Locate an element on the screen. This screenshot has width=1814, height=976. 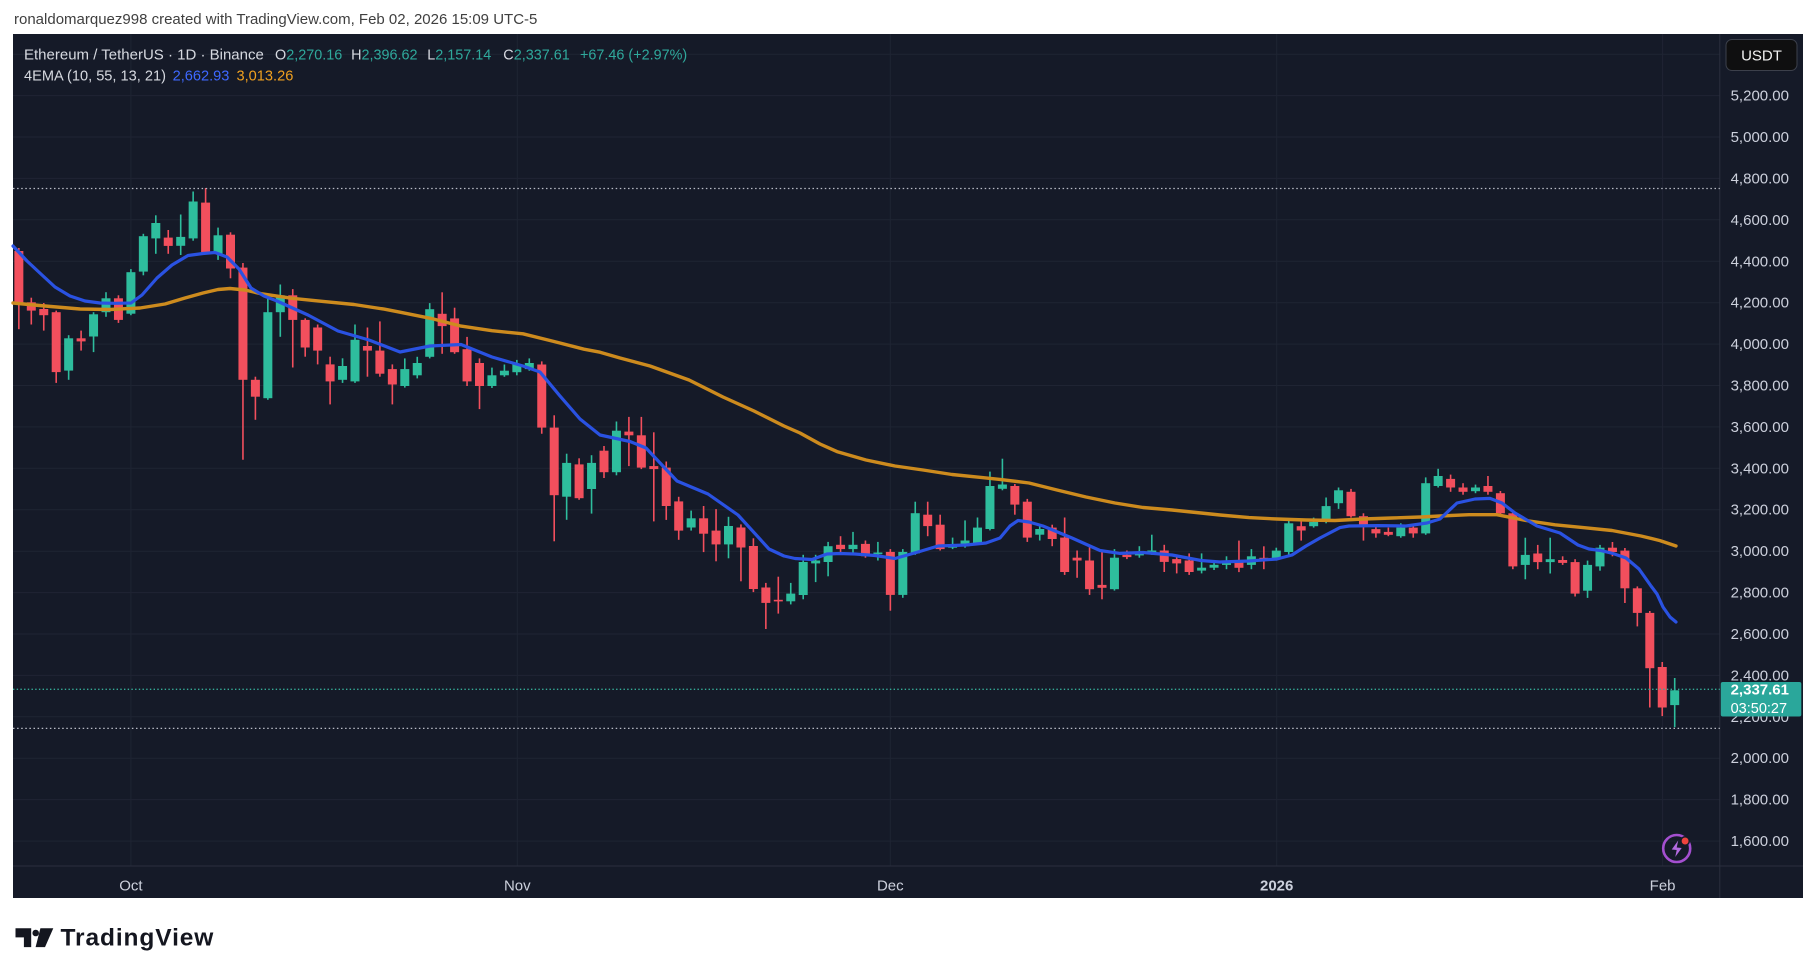
svg-text: 2026 is located at coordinates (1276, 886).